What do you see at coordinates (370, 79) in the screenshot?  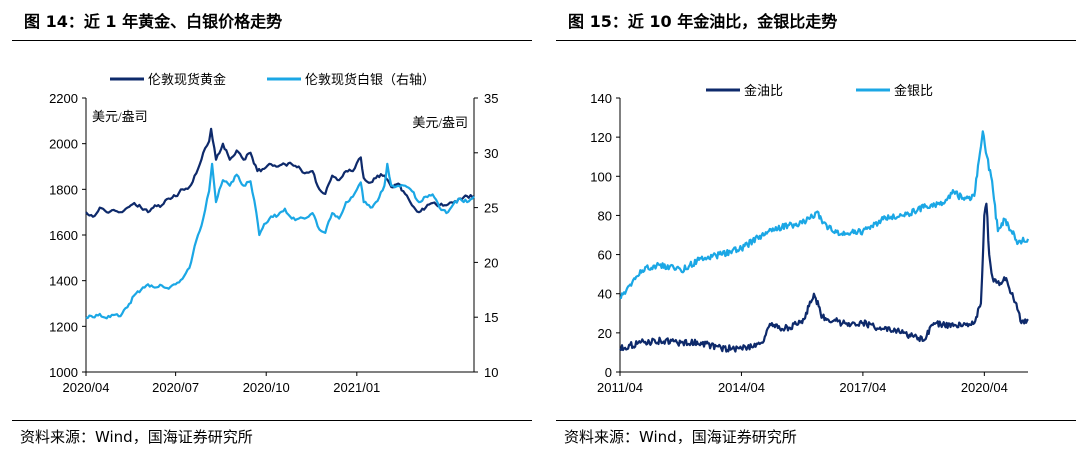 I see `legend-label: 伦敦现货白银（右轴）` at bounding box center [370, 79].